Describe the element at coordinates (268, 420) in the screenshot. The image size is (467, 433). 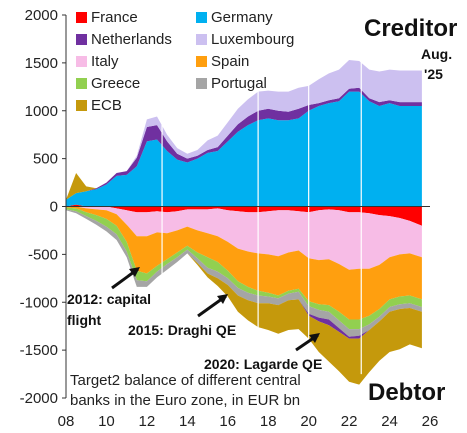
I see `x-tick-label: 18` at that location.